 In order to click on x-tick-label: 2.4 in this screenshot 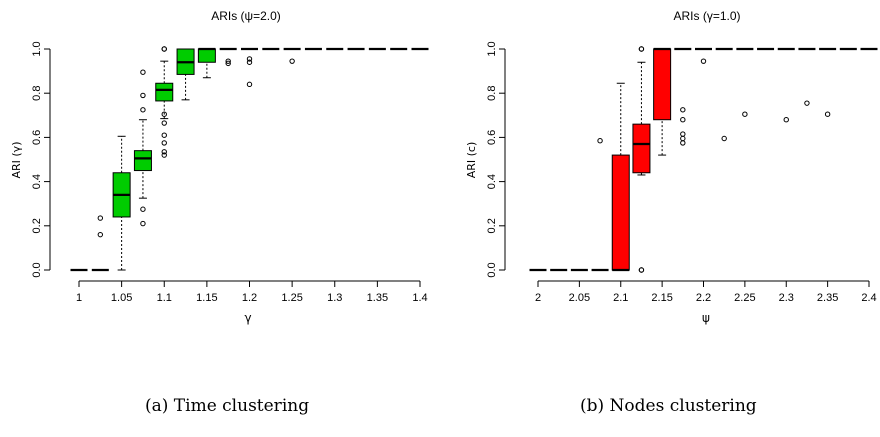, I will do `click(868, 298)`.